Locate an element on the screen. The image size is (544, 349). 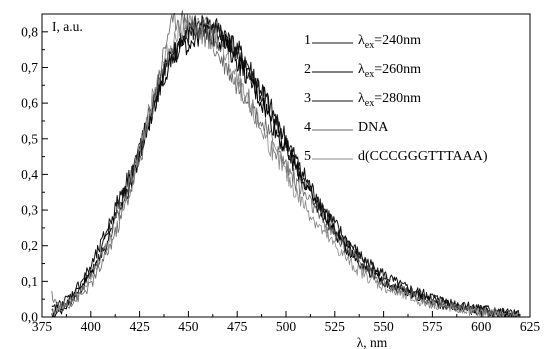
x-tick-label: 600 is located at coordinates (481, 326).